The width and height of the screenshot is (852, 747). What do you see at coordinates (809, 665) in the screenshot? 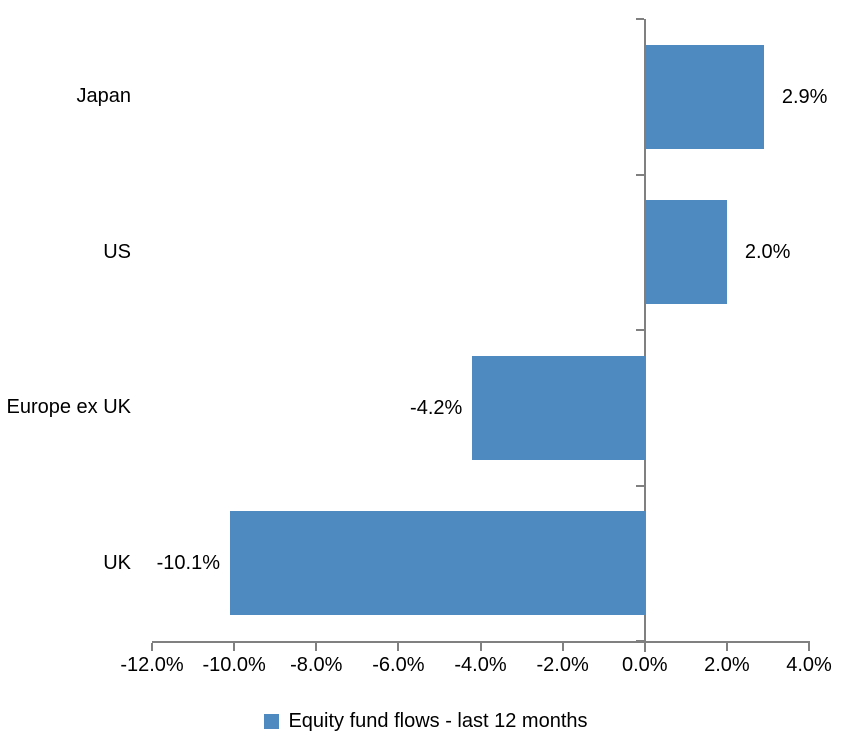
I see `x-axis-tick-label: 4.0%` at bounding box center [809, 665].